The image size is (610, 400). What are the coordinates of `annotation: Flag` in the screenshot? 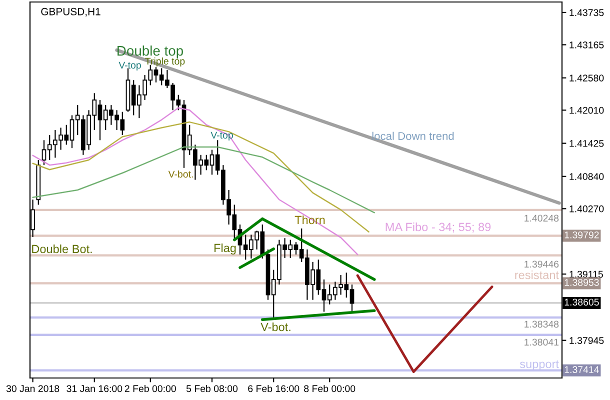 It's located at (225, 248).